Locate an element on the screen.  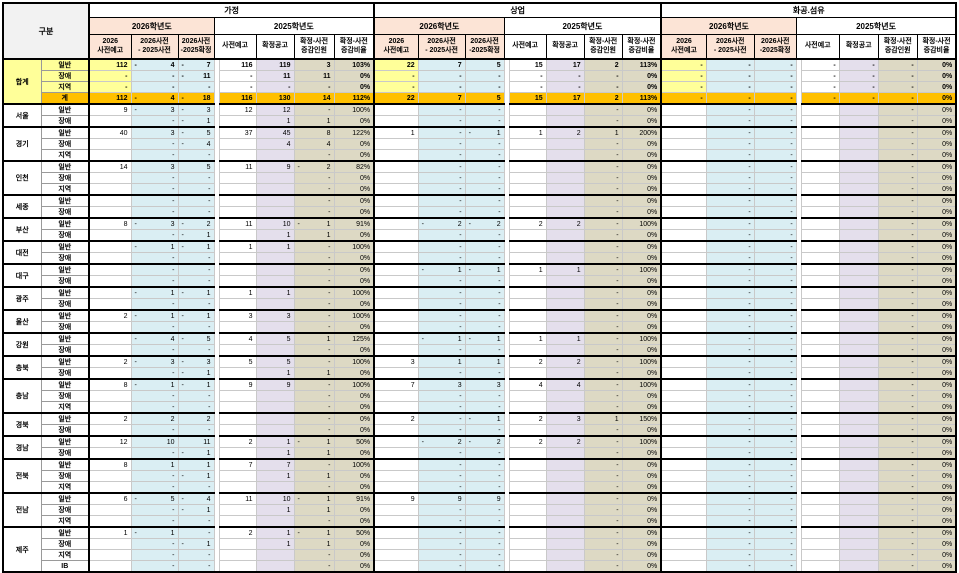
region-label: 울산 is located at coordinates (22, 321).